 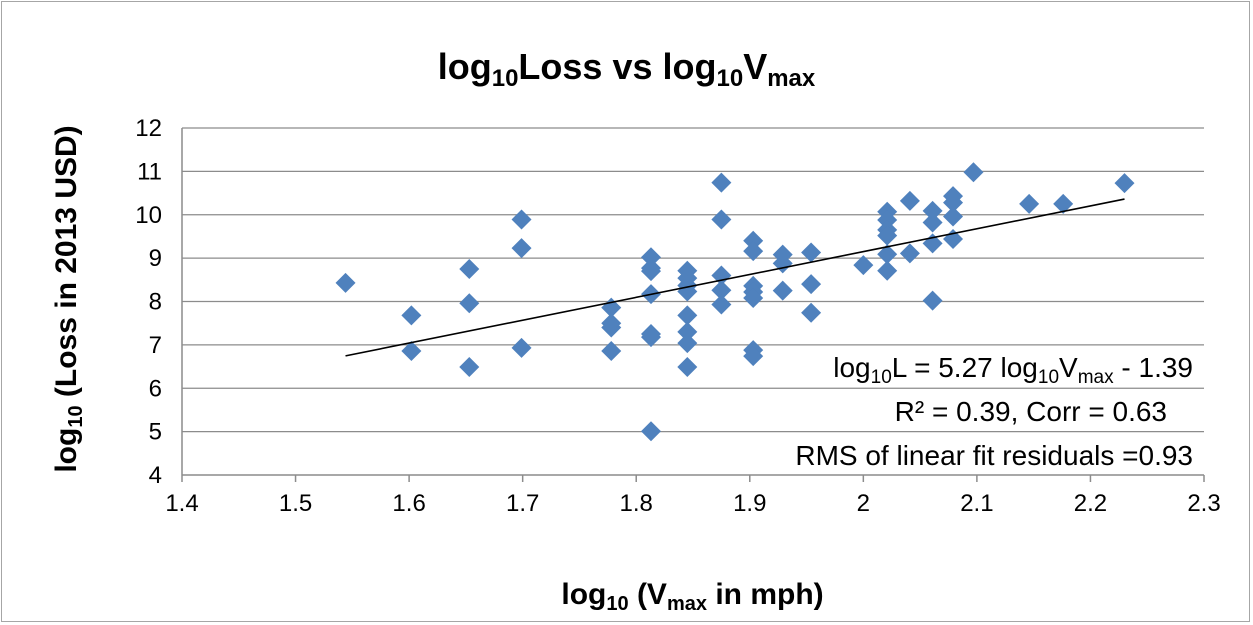 I want to click on y-tick-label: 11, so click(x=149, y=171).